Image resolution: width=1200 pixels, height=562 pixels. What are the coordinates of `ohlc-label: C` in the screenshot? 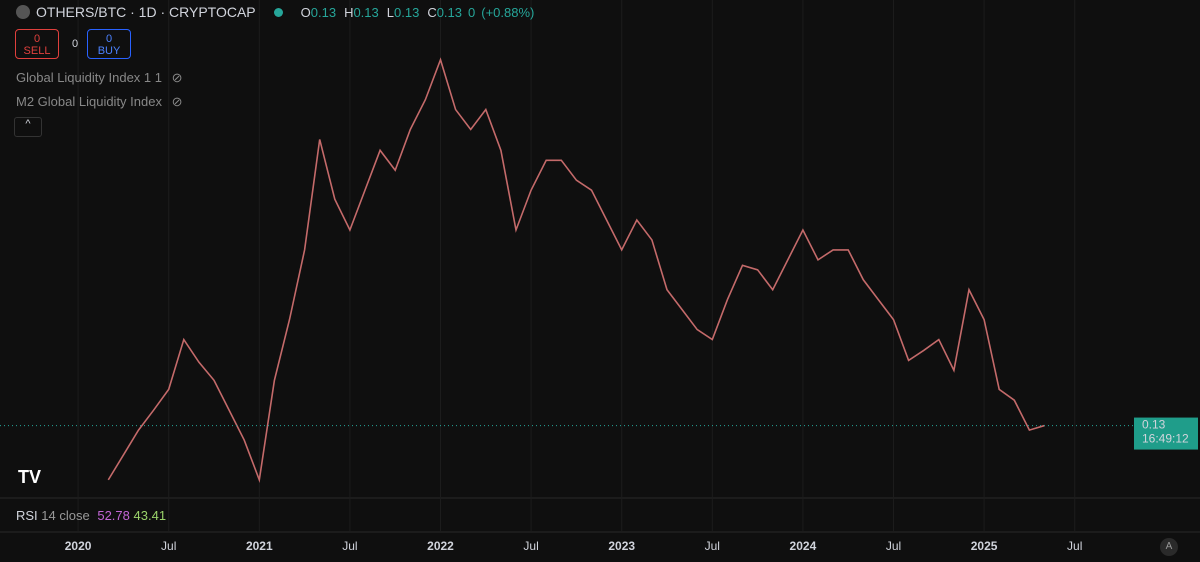 It's located at (432, 12).